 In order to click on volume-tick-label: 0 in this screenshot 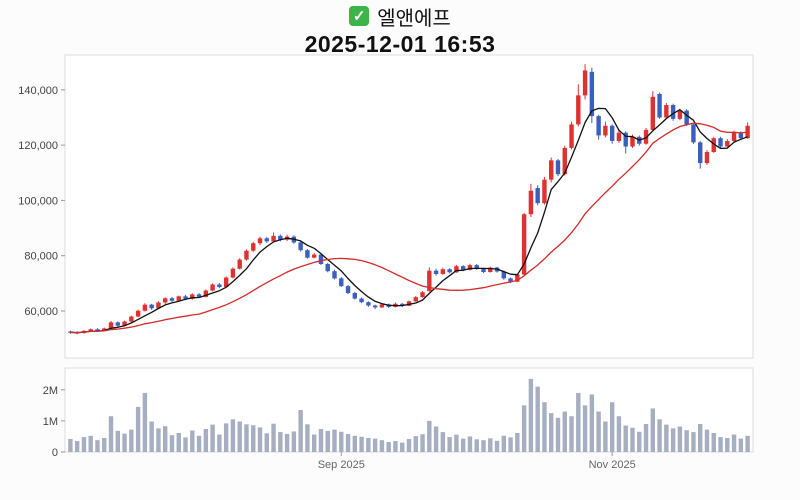, I will do `click(55, 453)`.